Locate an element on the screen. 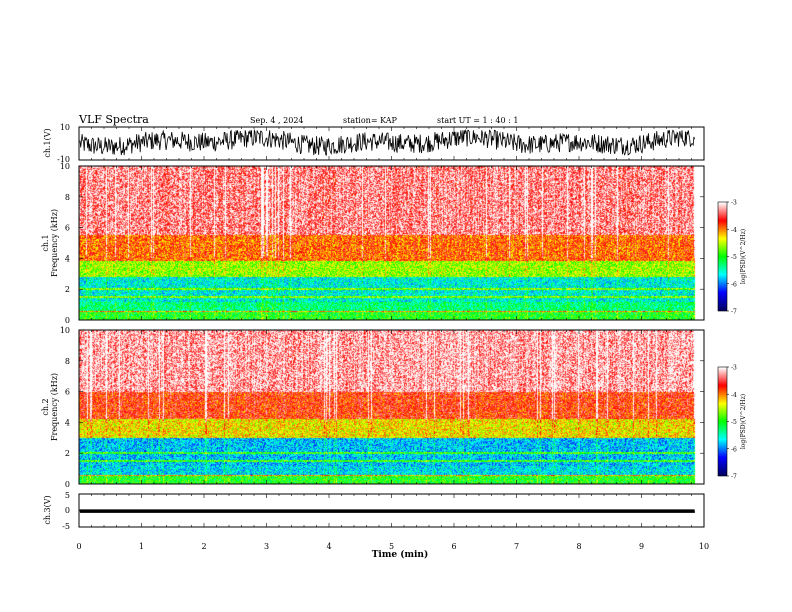 Image resolution: width=792 pixels, height=612 pixels. time-axis-tick-label: 9 is located at coordinates (641, 546).